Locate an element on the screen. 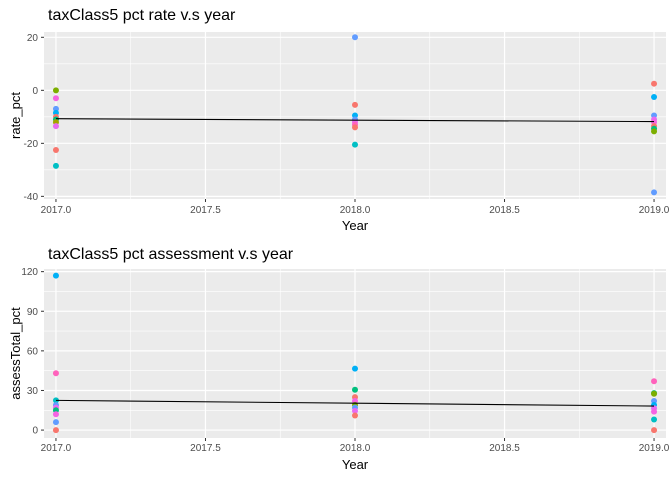 The width and height of the screenshot is (672, 485). y-axis-title: assessTotal_pct is located at coordinates (15, 353).